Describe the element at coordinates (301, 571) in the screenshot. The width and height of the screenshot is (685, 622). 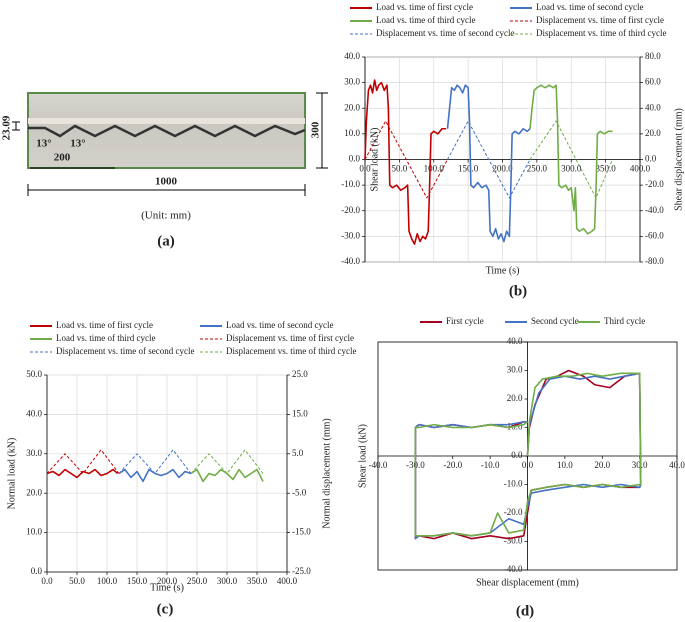
I see `y2-tick-label: -25.0` at that location.